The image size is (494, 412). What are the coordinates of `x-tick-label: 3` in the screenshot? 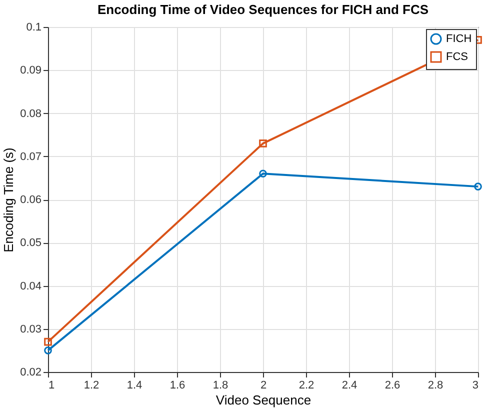 It's located at (475, 386).